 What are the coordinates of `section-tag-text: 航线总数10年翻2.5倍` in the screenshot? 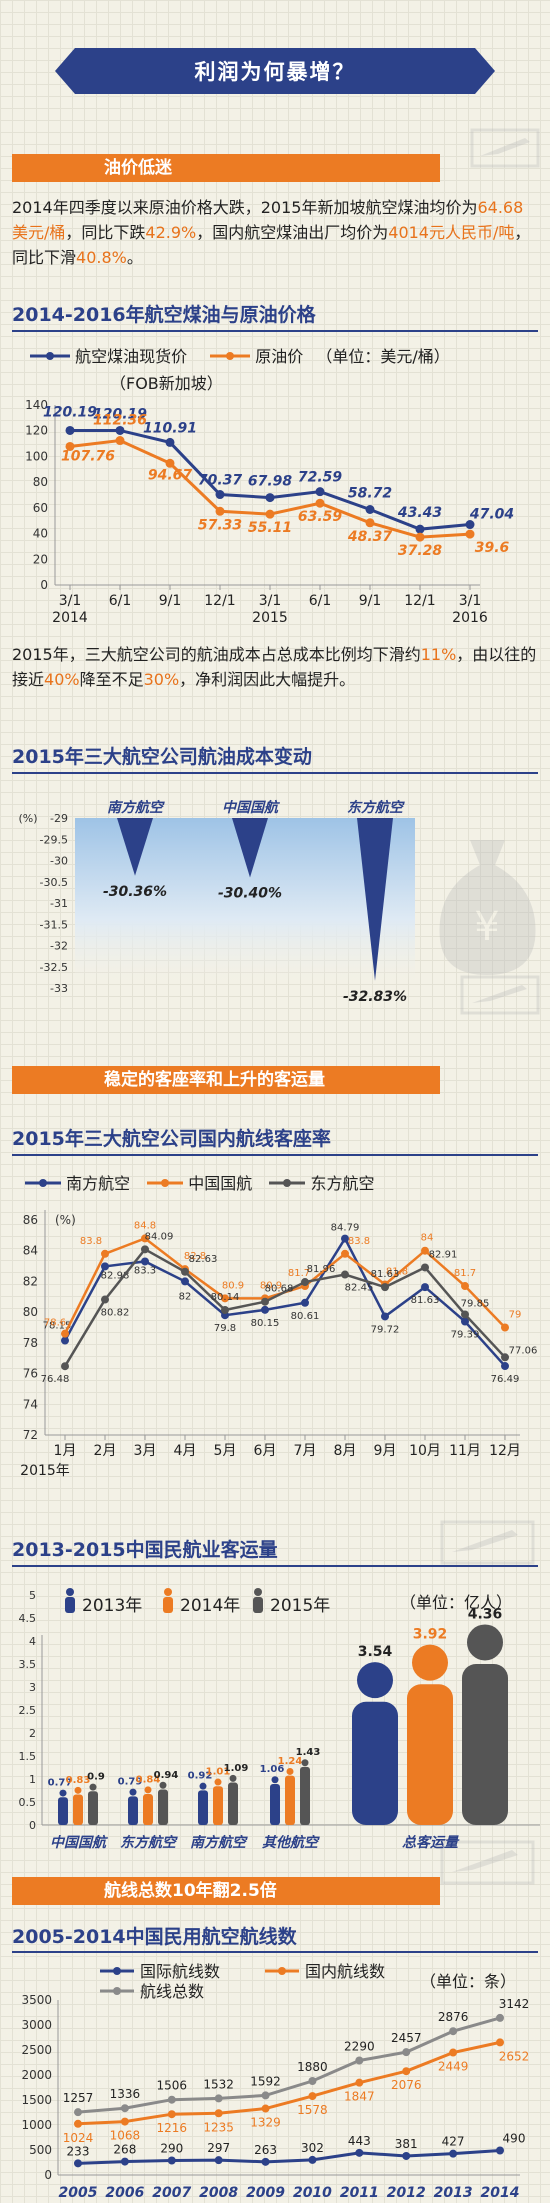 It's located at (190, 1891).